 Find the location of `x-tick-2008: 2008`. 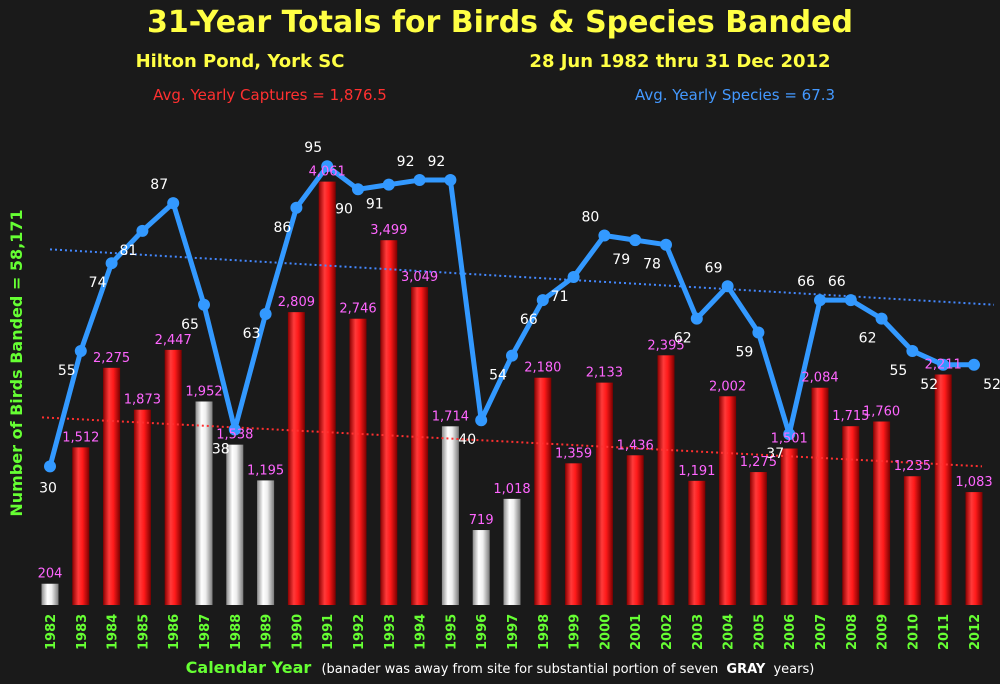

x-tick-2008: 2008 is located at coordinates (852, 632).